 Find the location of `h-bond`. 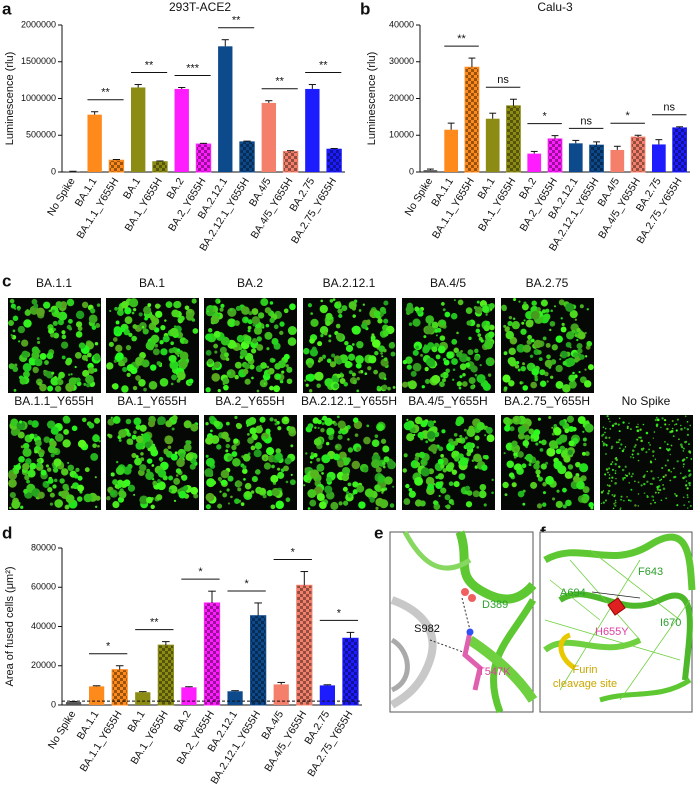

h-bond is located at coordinates (466, 614).